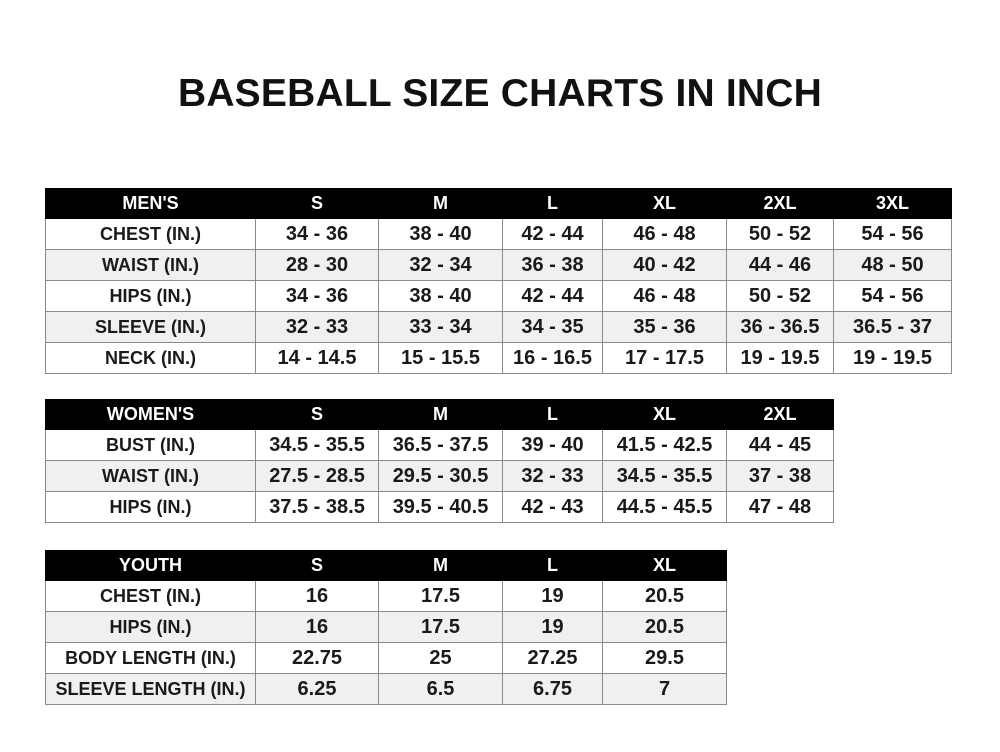 The height and width of the screenshot is (752, 1000). Describe the element at coordinates (317, 658) in the screenshot. I see `size-value-cell: 22.75` at that location.